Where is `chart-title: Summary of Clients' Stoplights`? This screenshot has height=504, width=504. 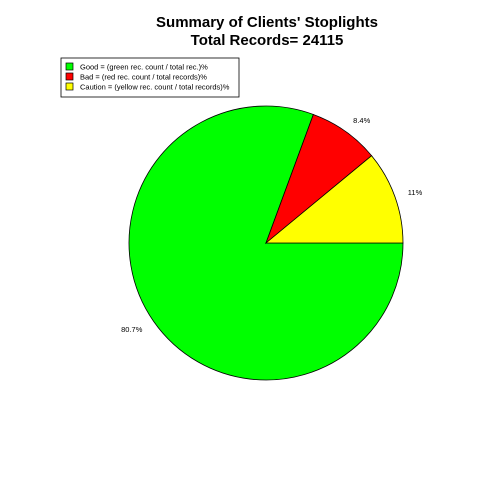
chart-title: Summary of Clients' Stoplights is located at coordinates (267, 22).